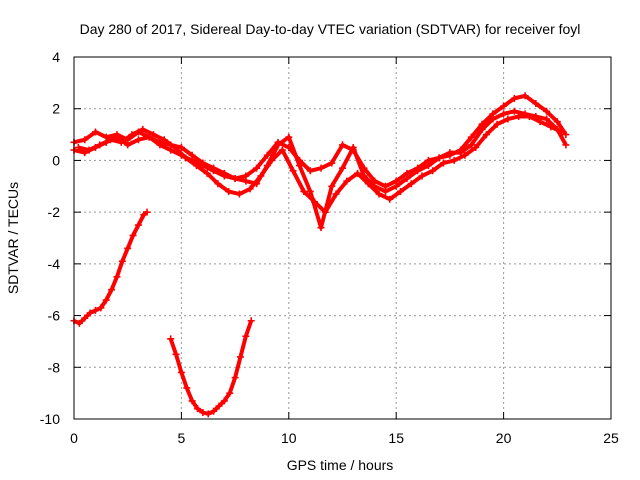 The image size is (640, 480). Describe the element at coordinates (56, 57) in the screenshot. I see `y-tick-label: 4` at that location.